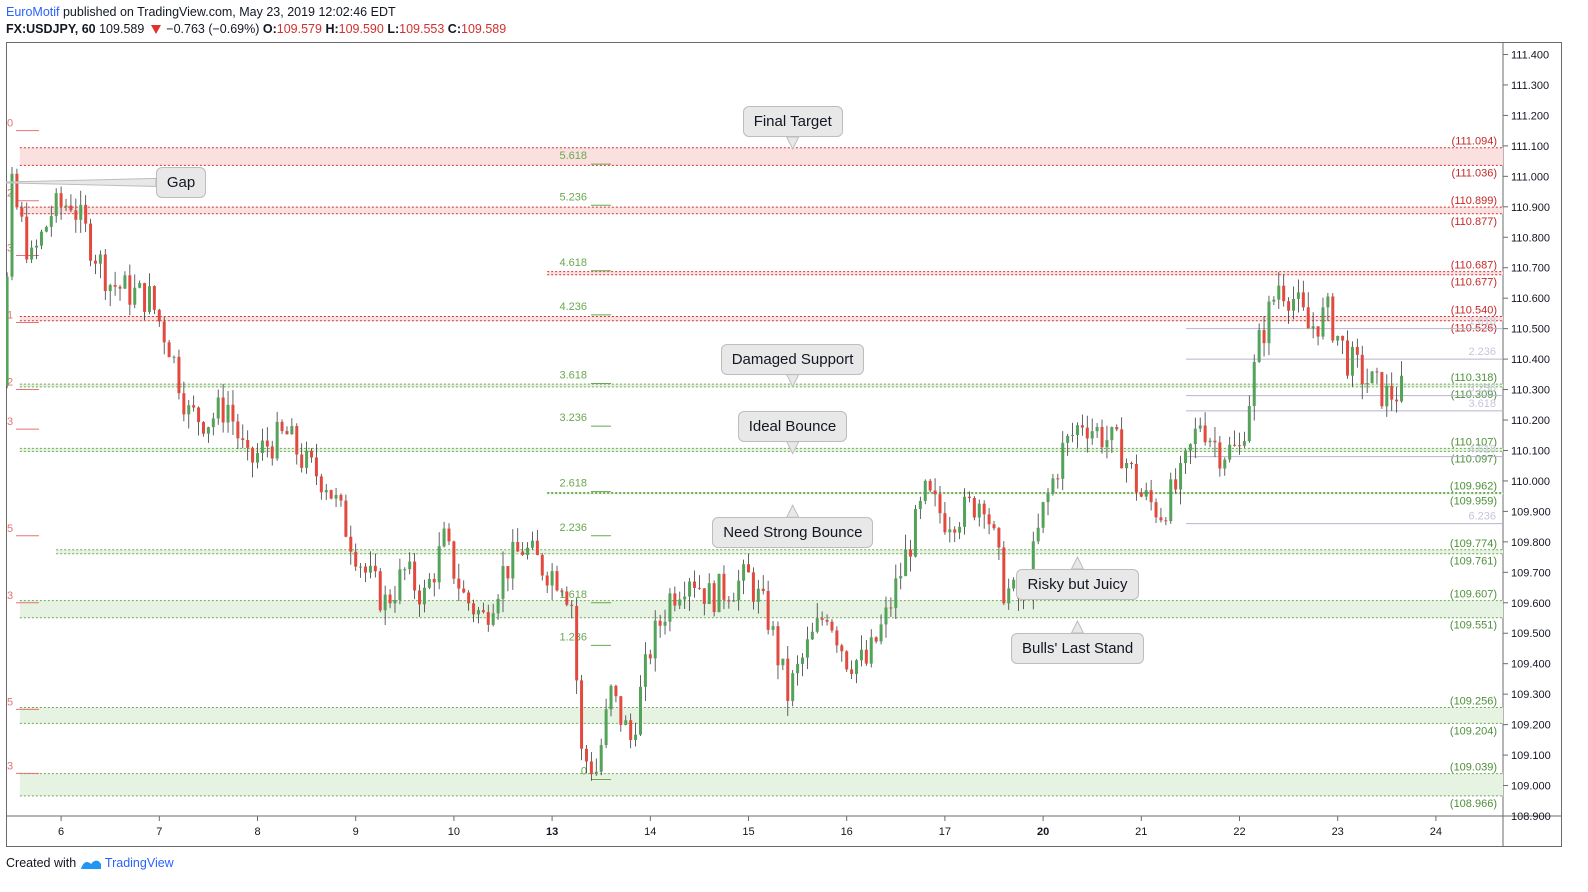 This screenshot has width=1588, height=892. I want to click on price-tick-label: 111.400, so click(1530, 56).